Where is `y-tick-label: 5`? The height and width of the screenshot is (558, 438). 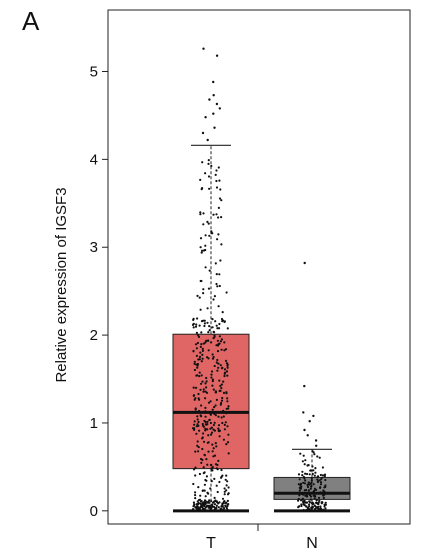
y-tick-label: 5 is located at coordinates (94, 72).